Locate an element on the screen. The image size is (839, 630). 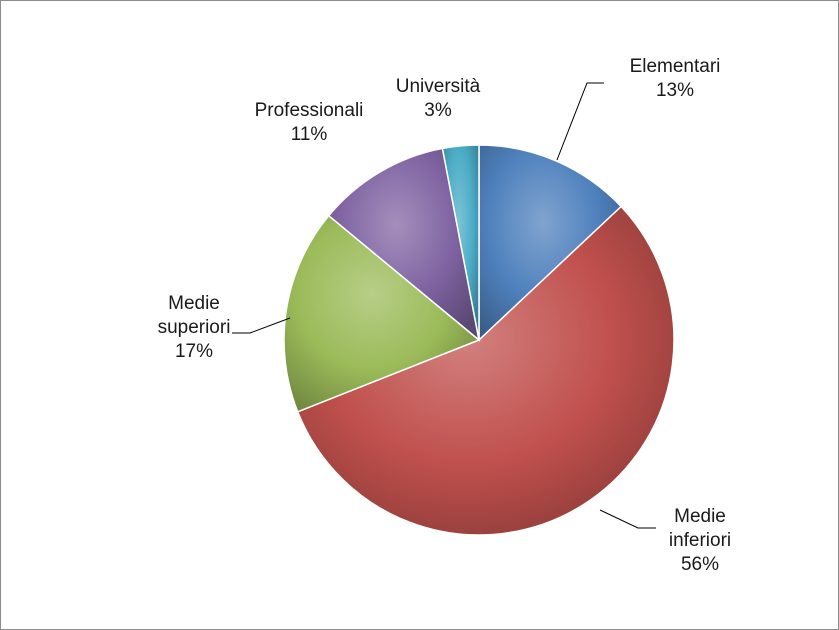
pie-slice-professionali is located at coordinates (404, 244).